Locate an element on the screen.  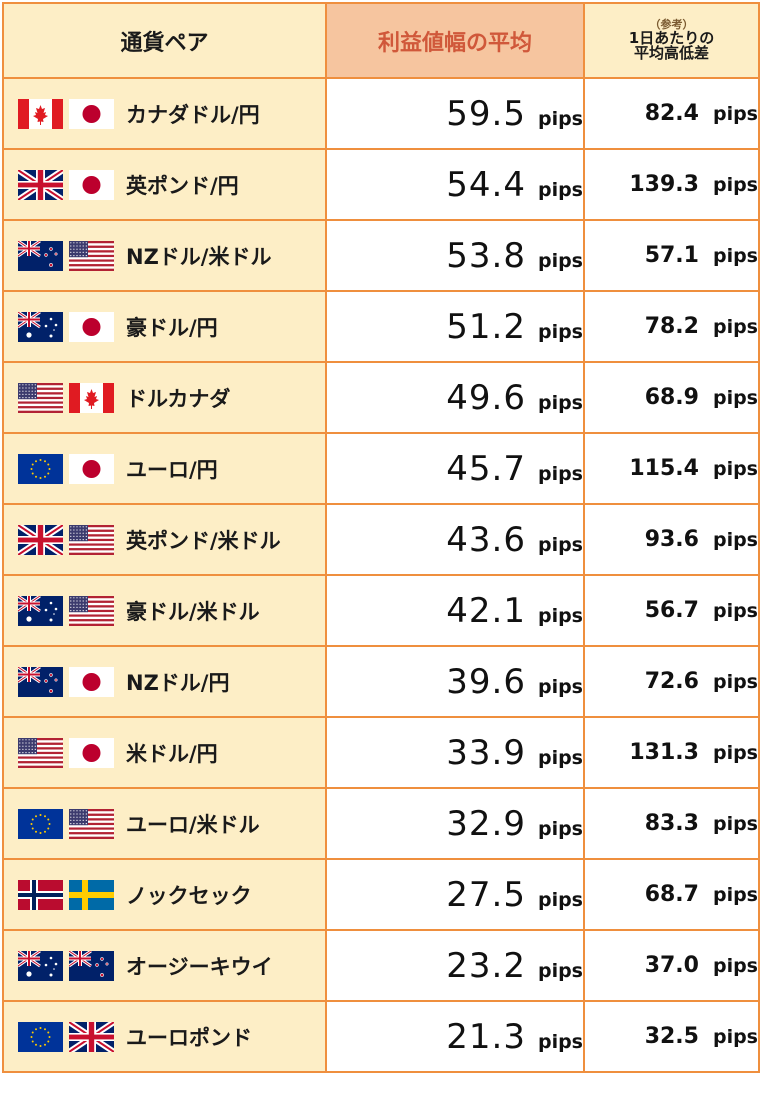
daily-range-value: 68.7 is located at coordinates (671, 894).